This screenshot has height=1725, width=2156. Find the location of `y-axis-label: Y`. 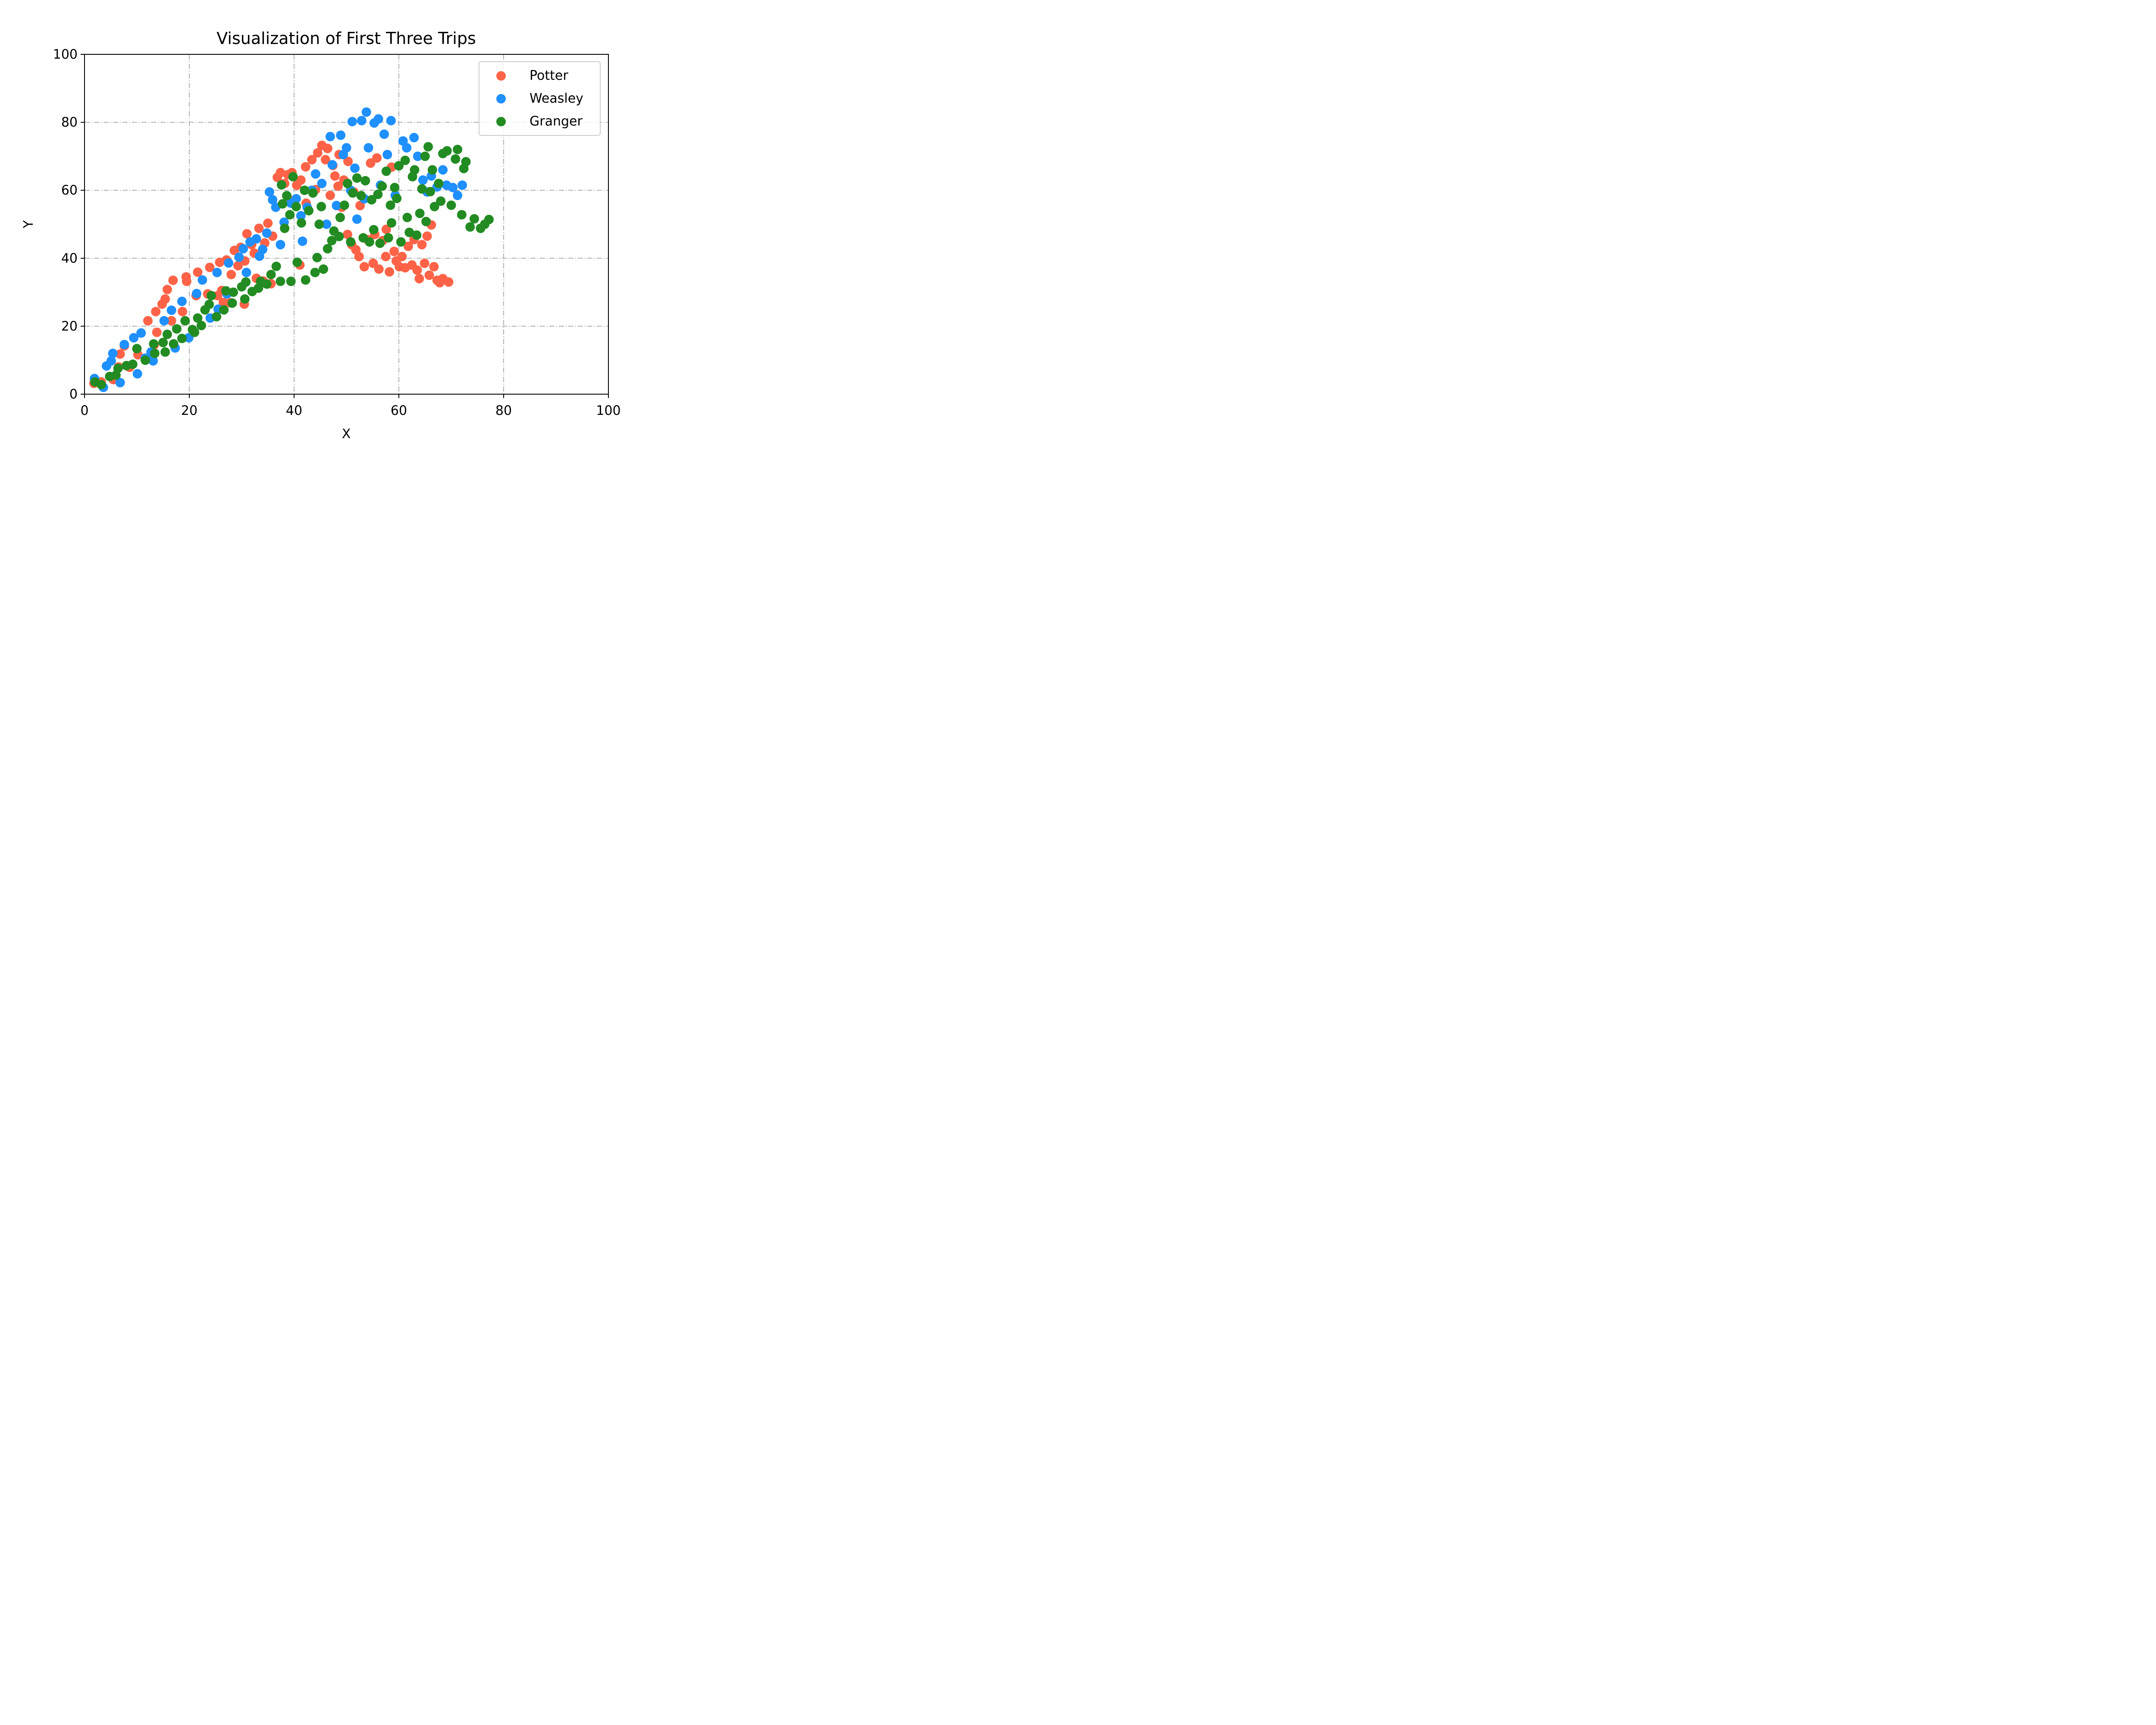

y-axis-label: Y is located at coordinates (28, 224).